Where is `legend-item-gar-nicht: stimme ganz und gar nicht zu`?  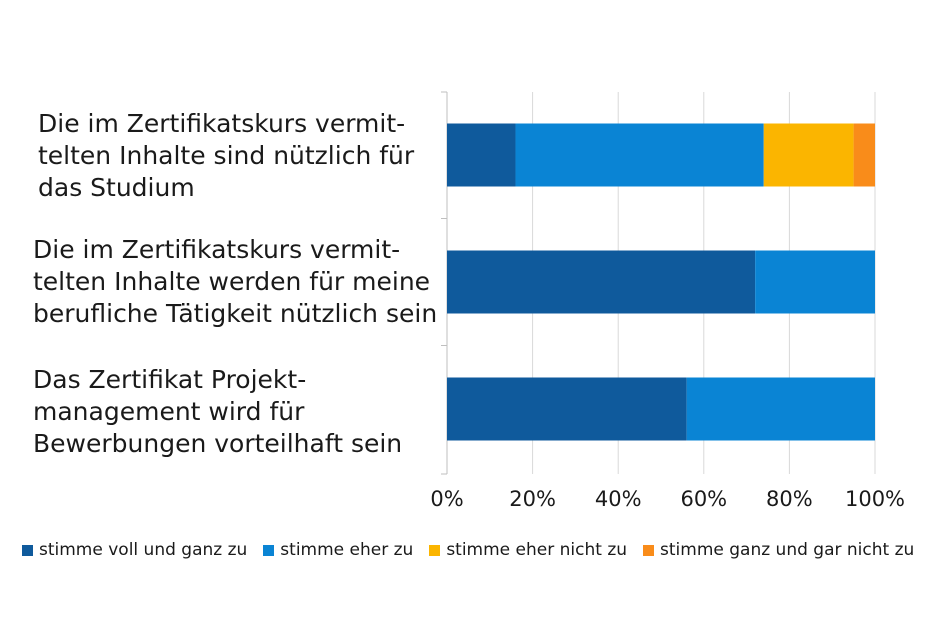 legend-item-gar-nicht: stimme ganz und gar nicht zu is located at coordinates (778, 550).